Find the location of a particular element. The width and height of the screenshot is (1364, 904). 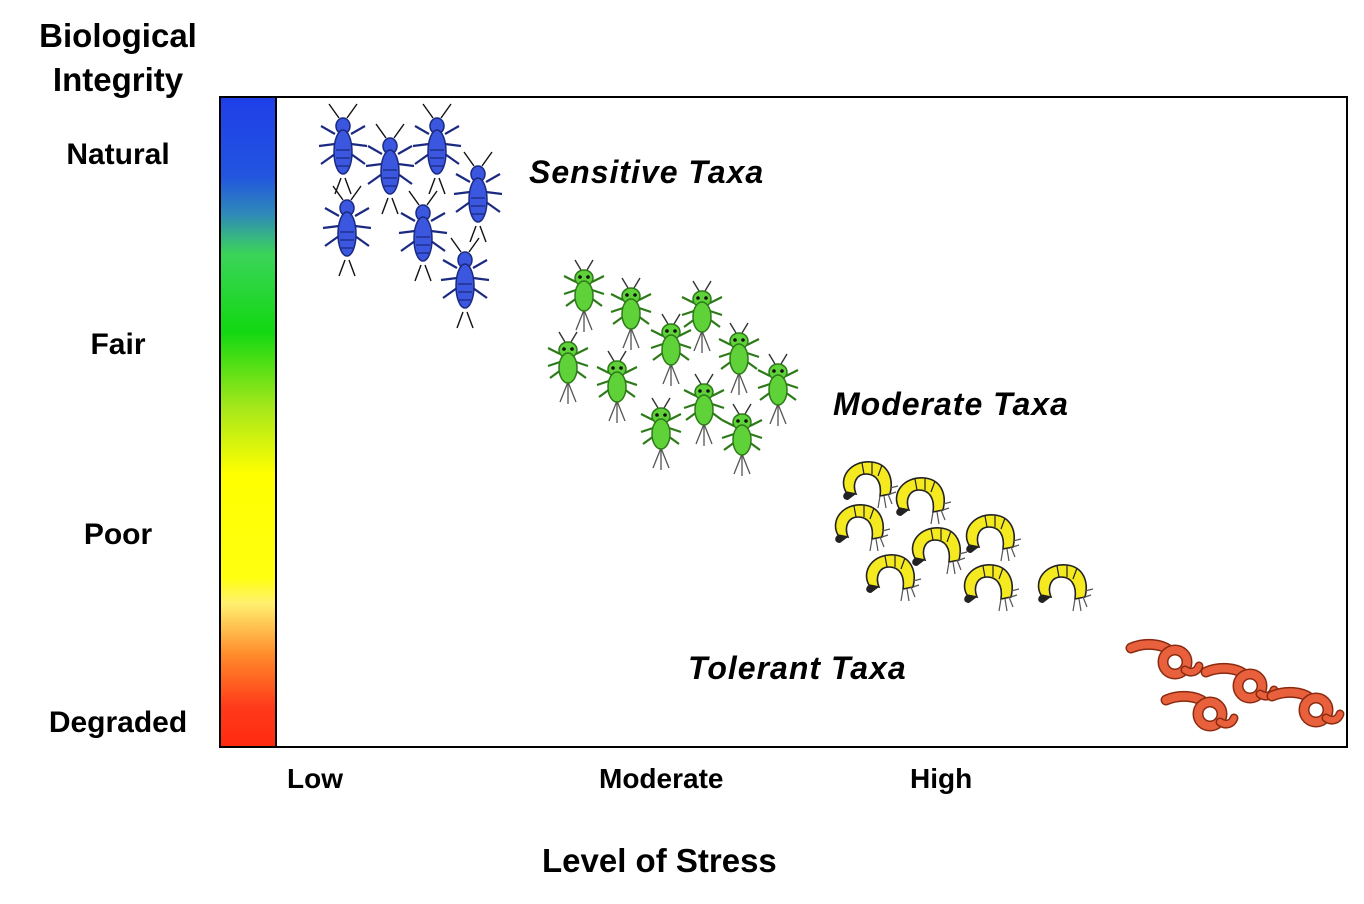

tolerant-taxa-label: Tolerant Taxa is located at coordinates (797, 668).